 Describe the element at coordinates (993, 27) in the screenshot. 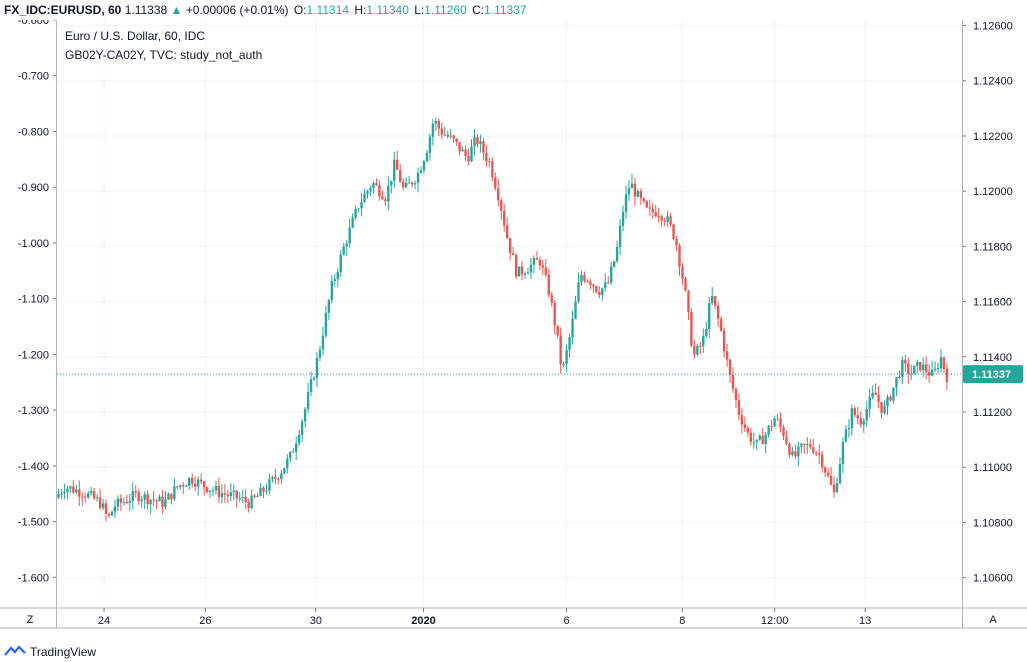

I see `right-axis-tick-label: 1.12600` at that location.